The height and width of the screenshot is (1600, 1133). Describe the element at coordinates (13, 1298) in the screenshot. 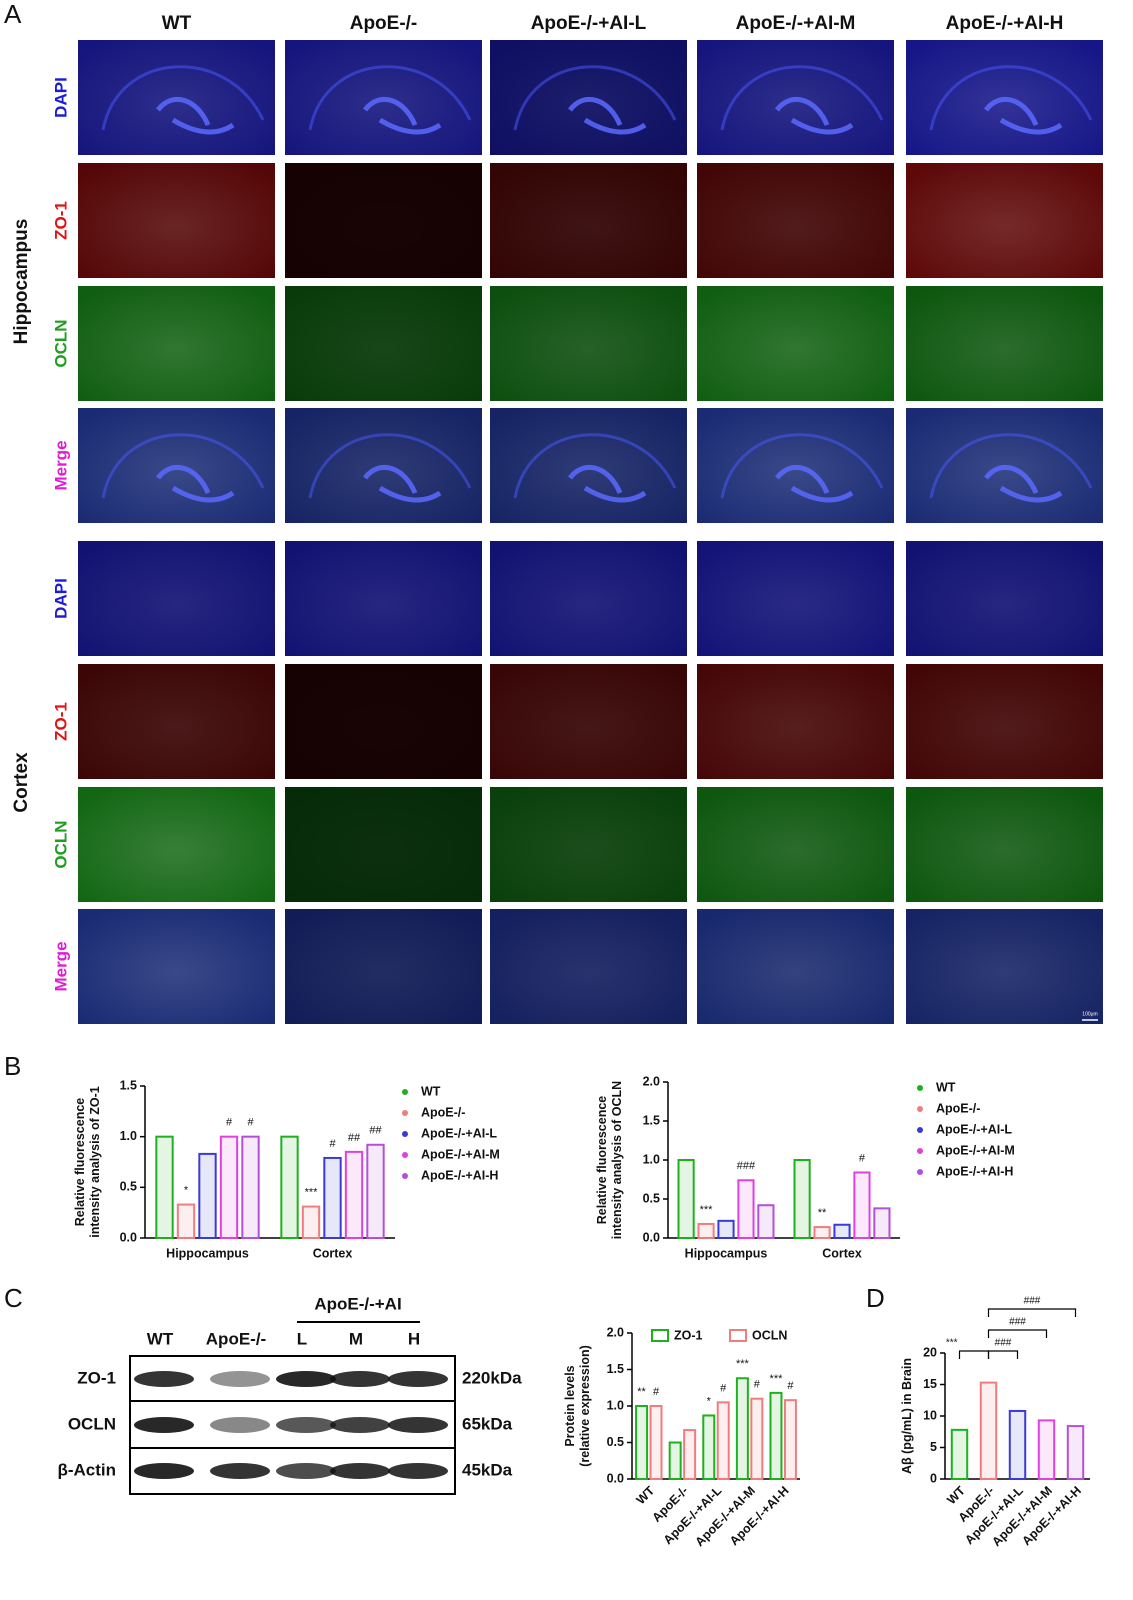

I see `panel-label: C` at that location.